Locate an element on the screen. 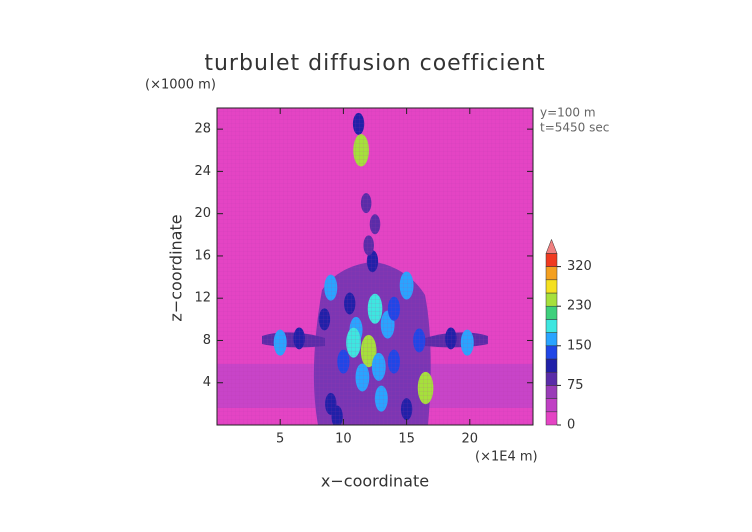  y-tick-label: 24 is located at coordinates (202, 171).